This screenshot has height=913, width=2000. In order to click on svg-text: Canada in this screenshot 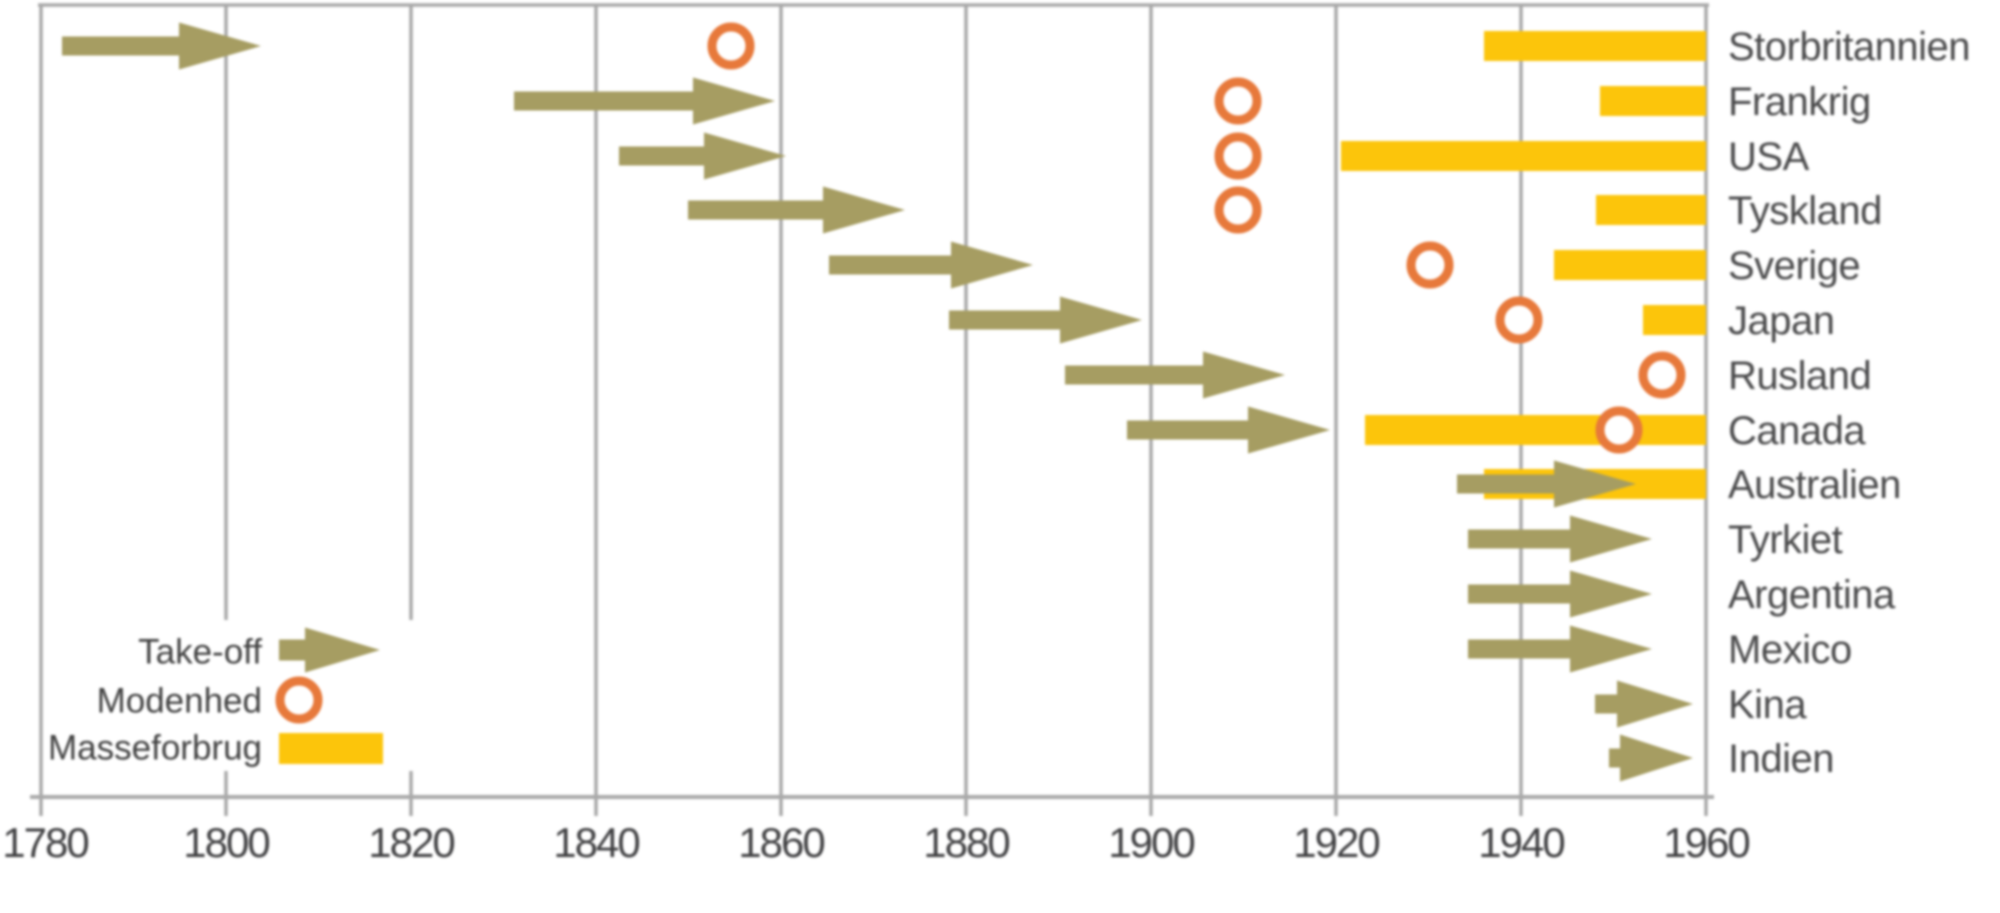, I will do `click(1797, 431)`.